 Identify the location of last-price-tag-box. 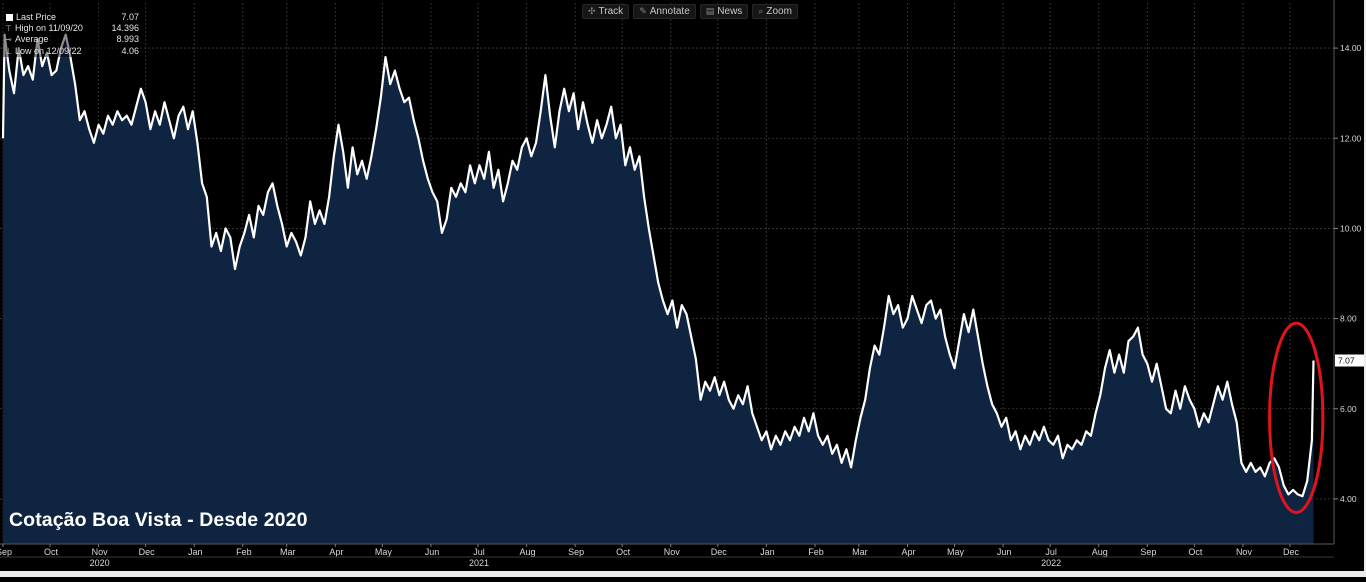
(1350, 360).